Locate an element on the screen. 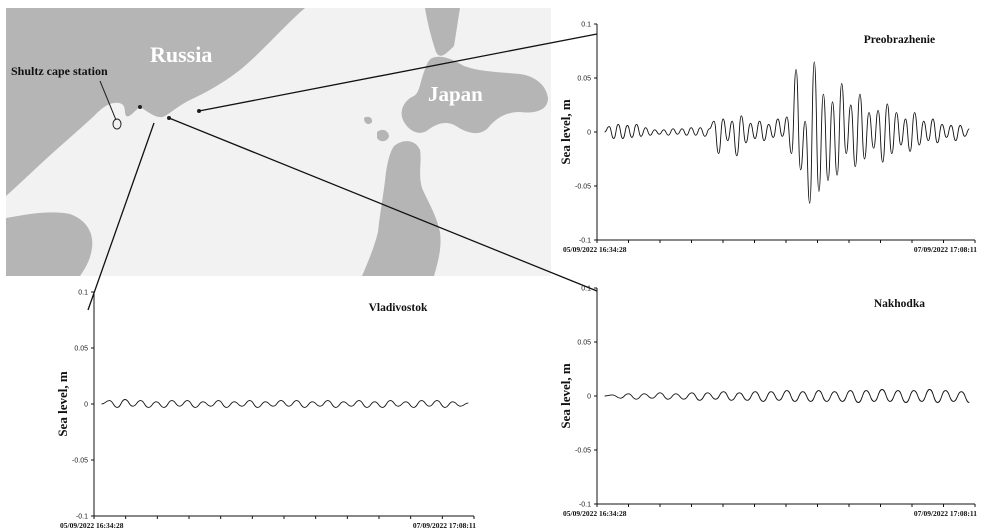 Image resolution: width=988 pixels, height=528 pixels. station-leader-line is located at coordinates (108, 100).